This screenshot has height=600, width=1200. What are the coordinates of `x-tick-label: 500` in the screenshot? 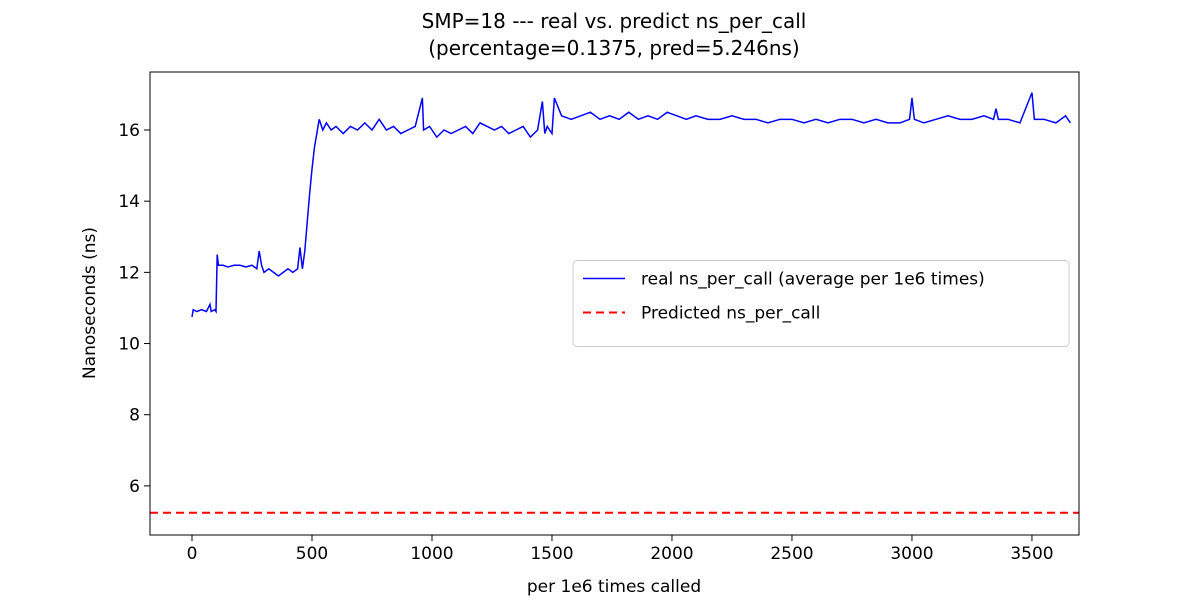 It's located at (312, 554).